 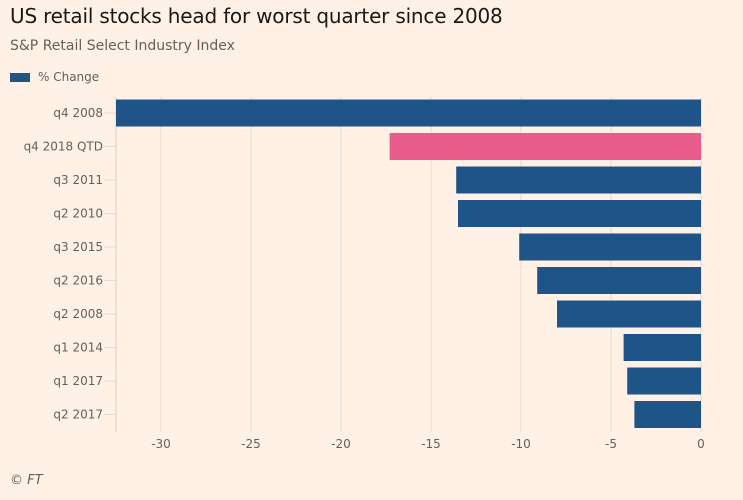 What do you see at coordinates (78, 214) in the screenshot?
I see `category-label: q2 2010` at bounding box center [78, 214].